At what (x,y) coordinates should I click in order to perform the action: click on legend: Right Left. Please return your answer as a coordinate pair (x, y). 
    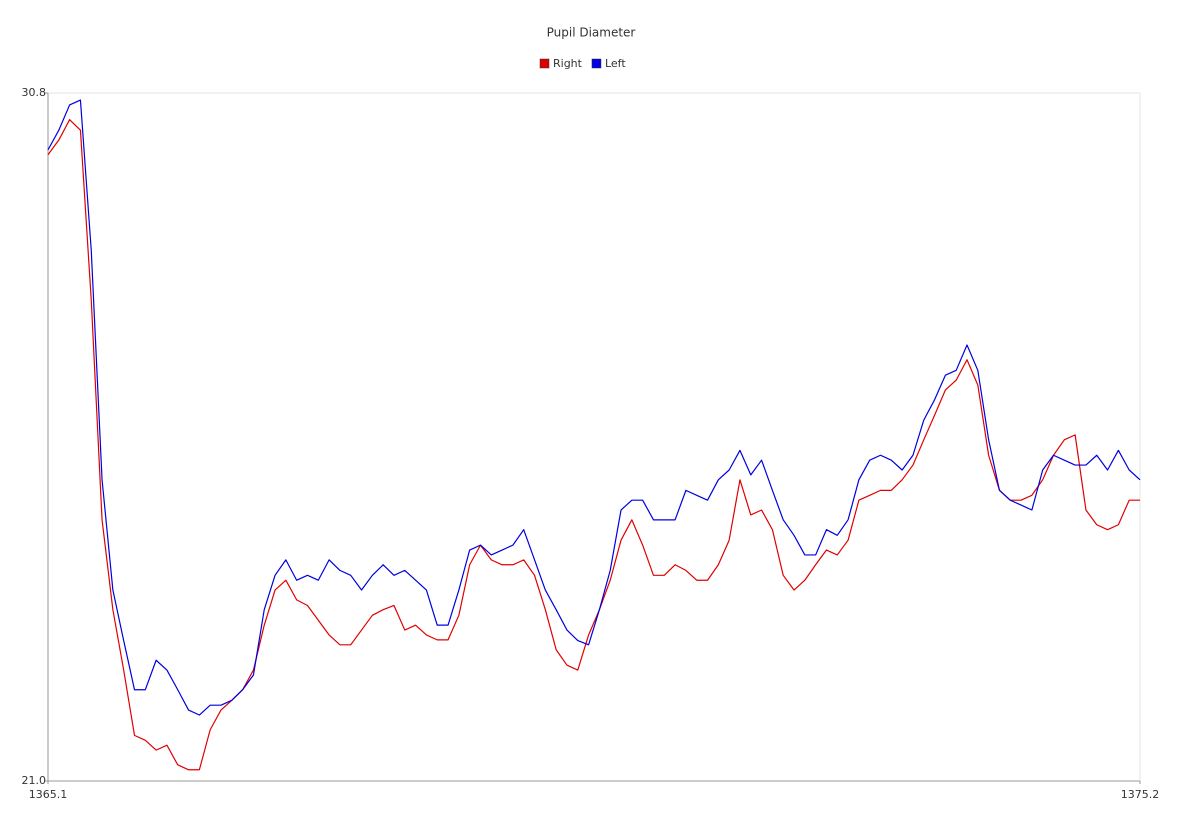
    Looking at the image, I should click on (582, 63).